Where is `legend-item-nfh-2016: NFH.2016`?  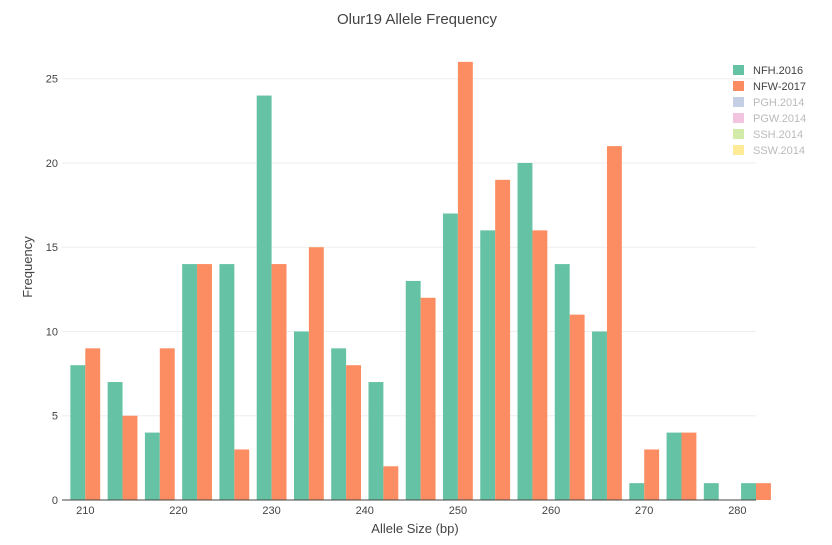
legend-item-nfh-2016: NFH.2016 is located at coordinates (768, 71).